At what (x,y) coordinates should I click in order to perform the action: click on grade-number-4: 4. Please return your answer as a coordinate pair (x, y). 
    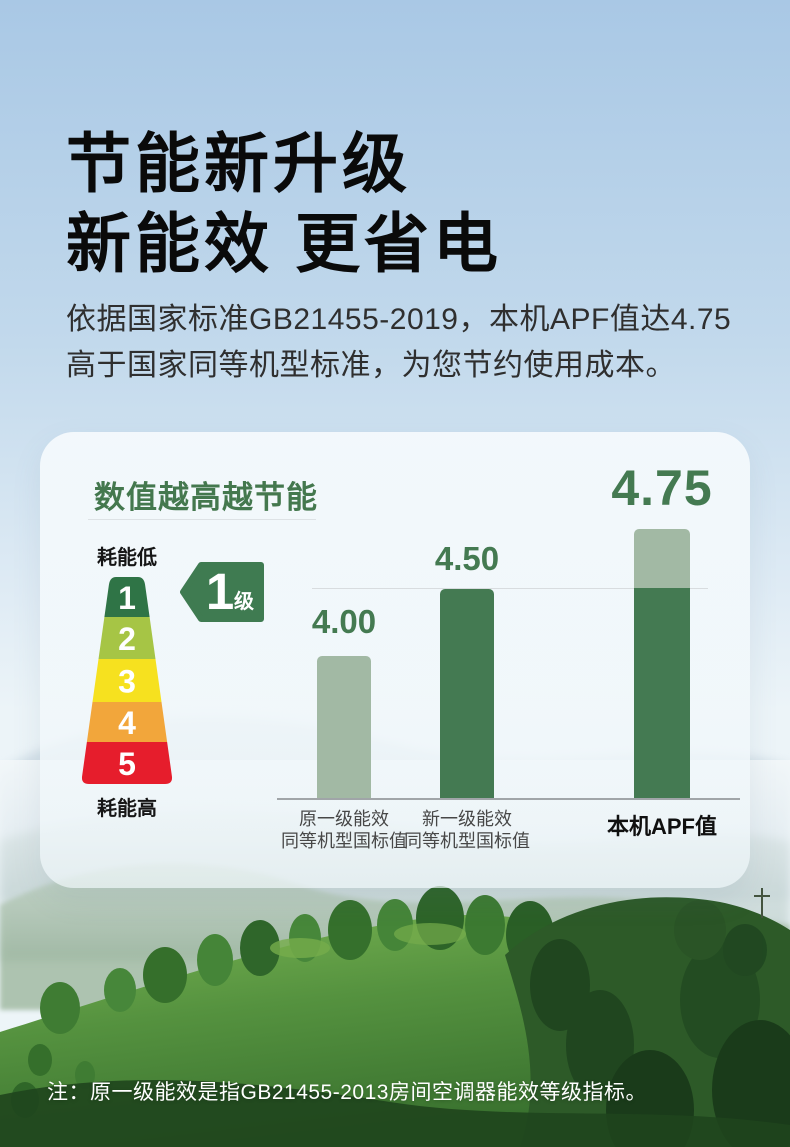
    Looking at the image, I should click on (127, 723).